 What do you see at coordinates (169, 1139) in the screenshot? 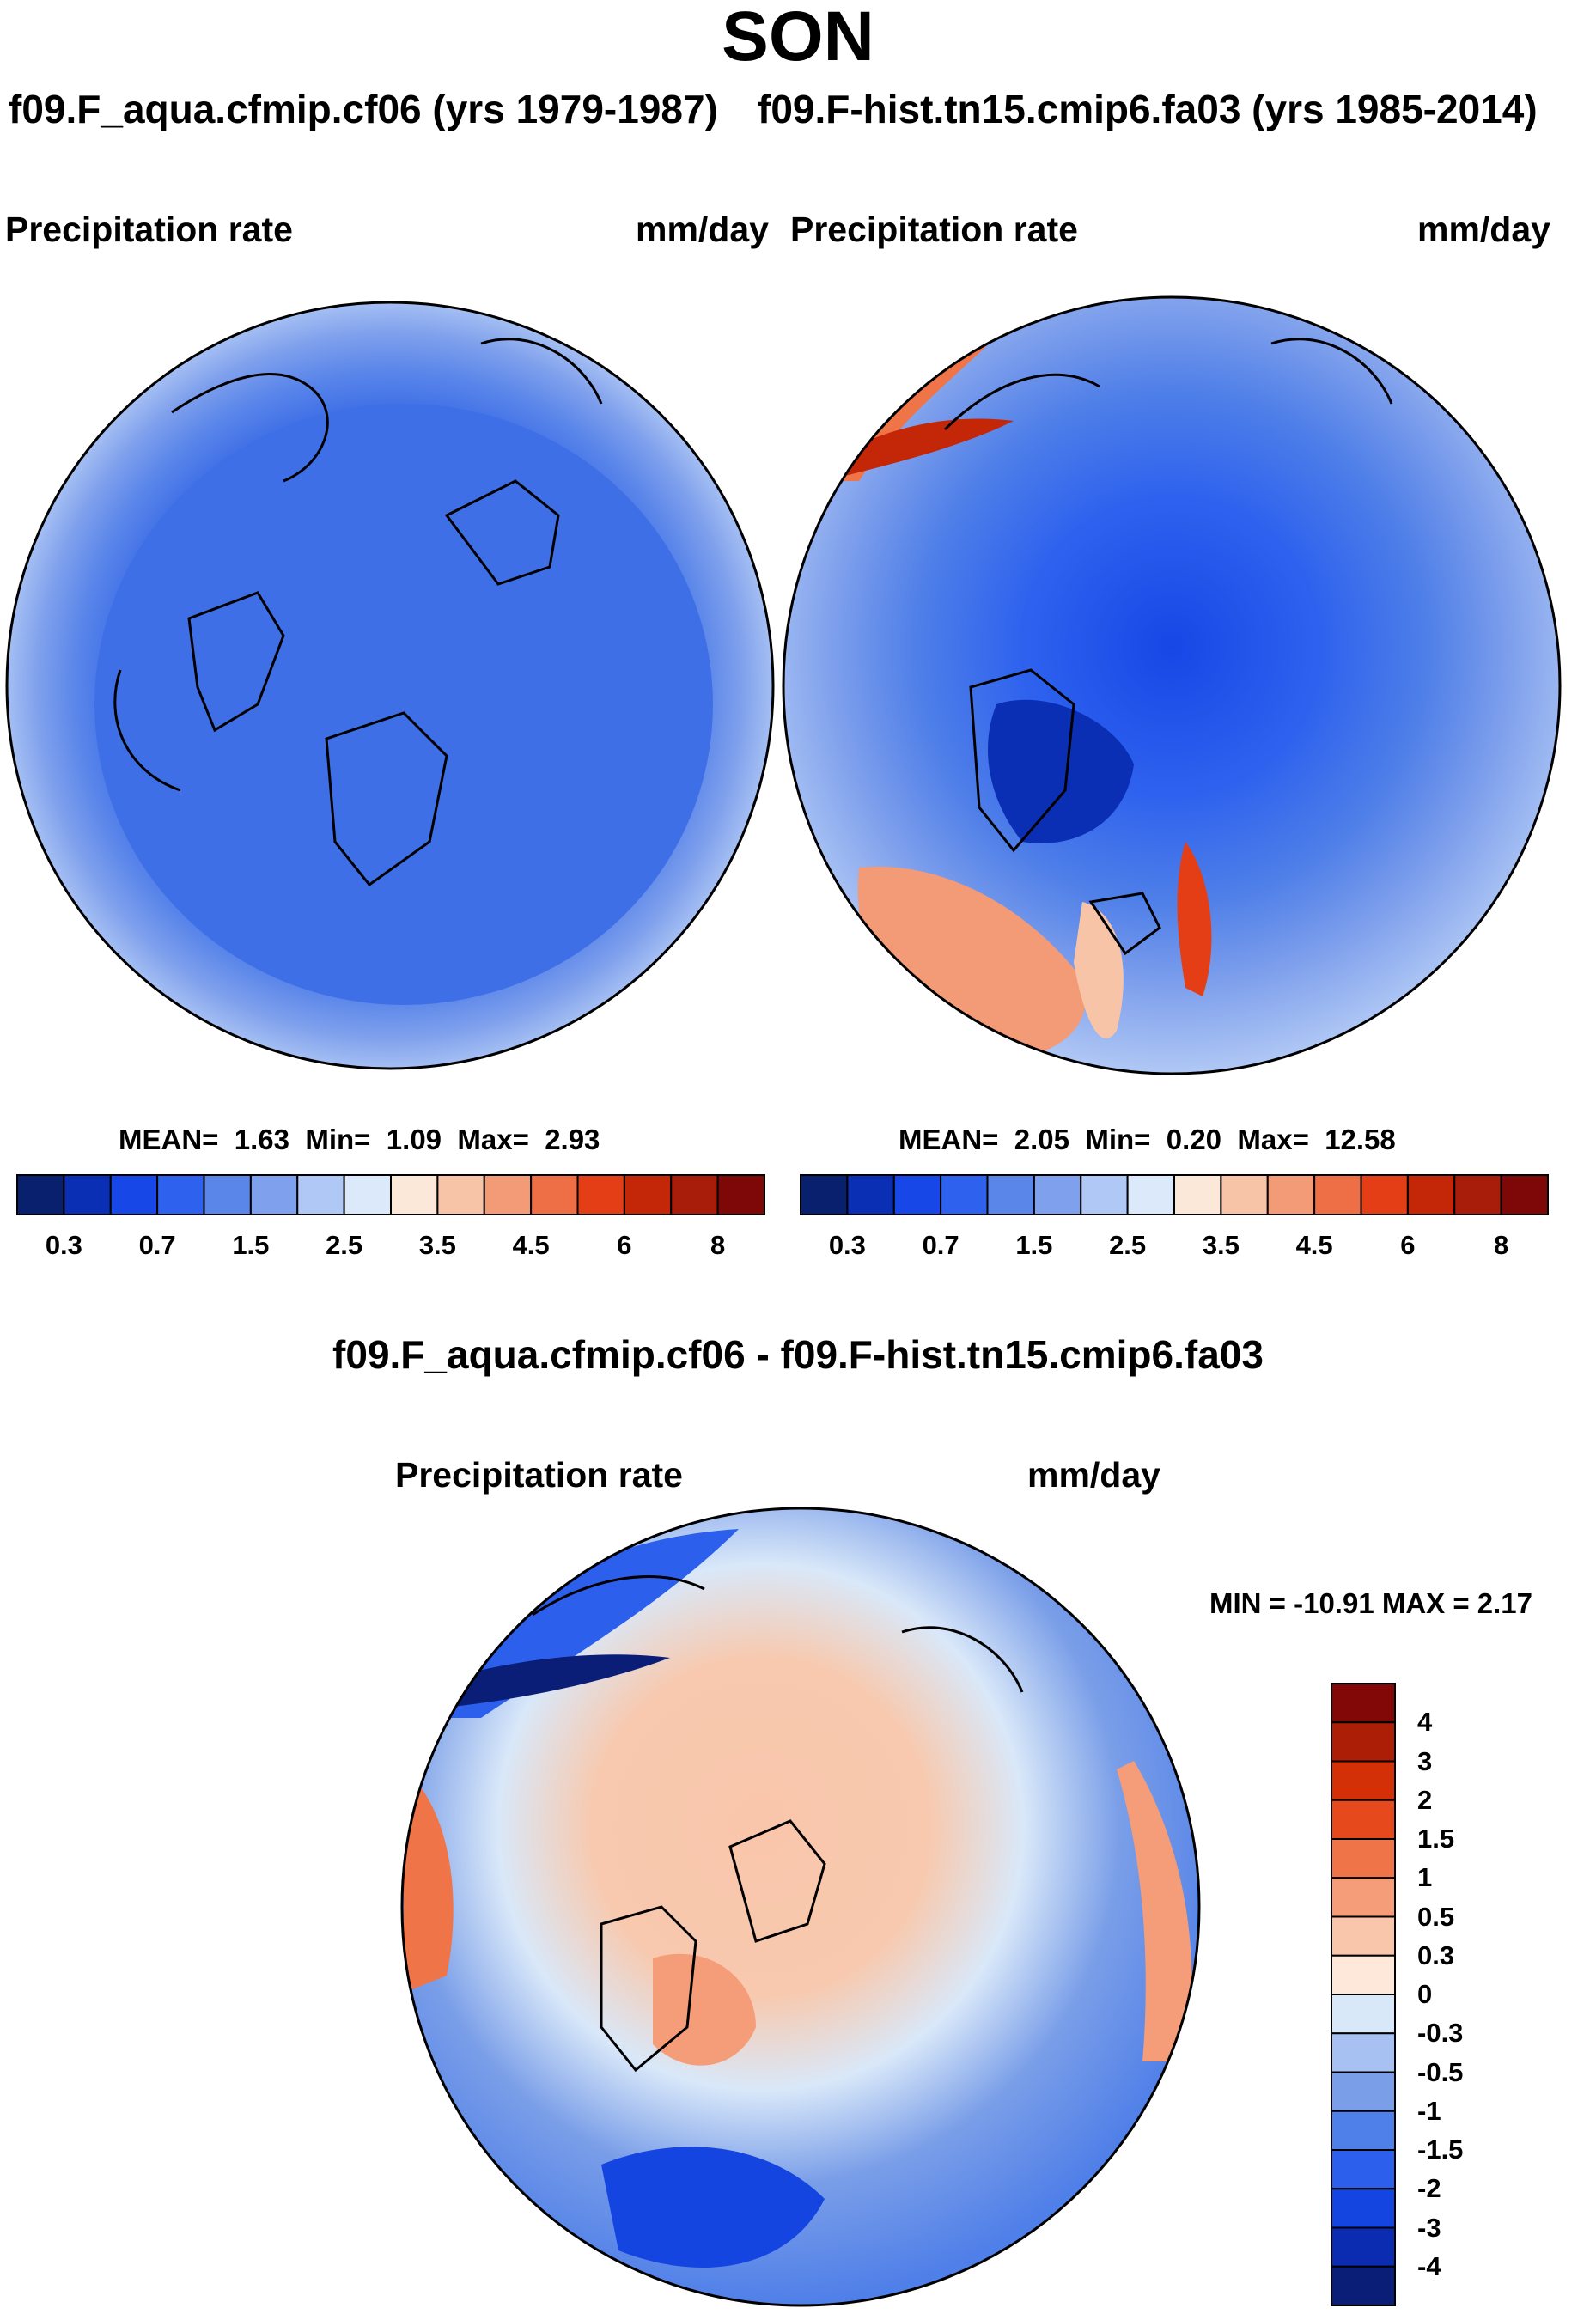
I see `left-mean-label: MEAN=` at bounding box center [169, 1139].